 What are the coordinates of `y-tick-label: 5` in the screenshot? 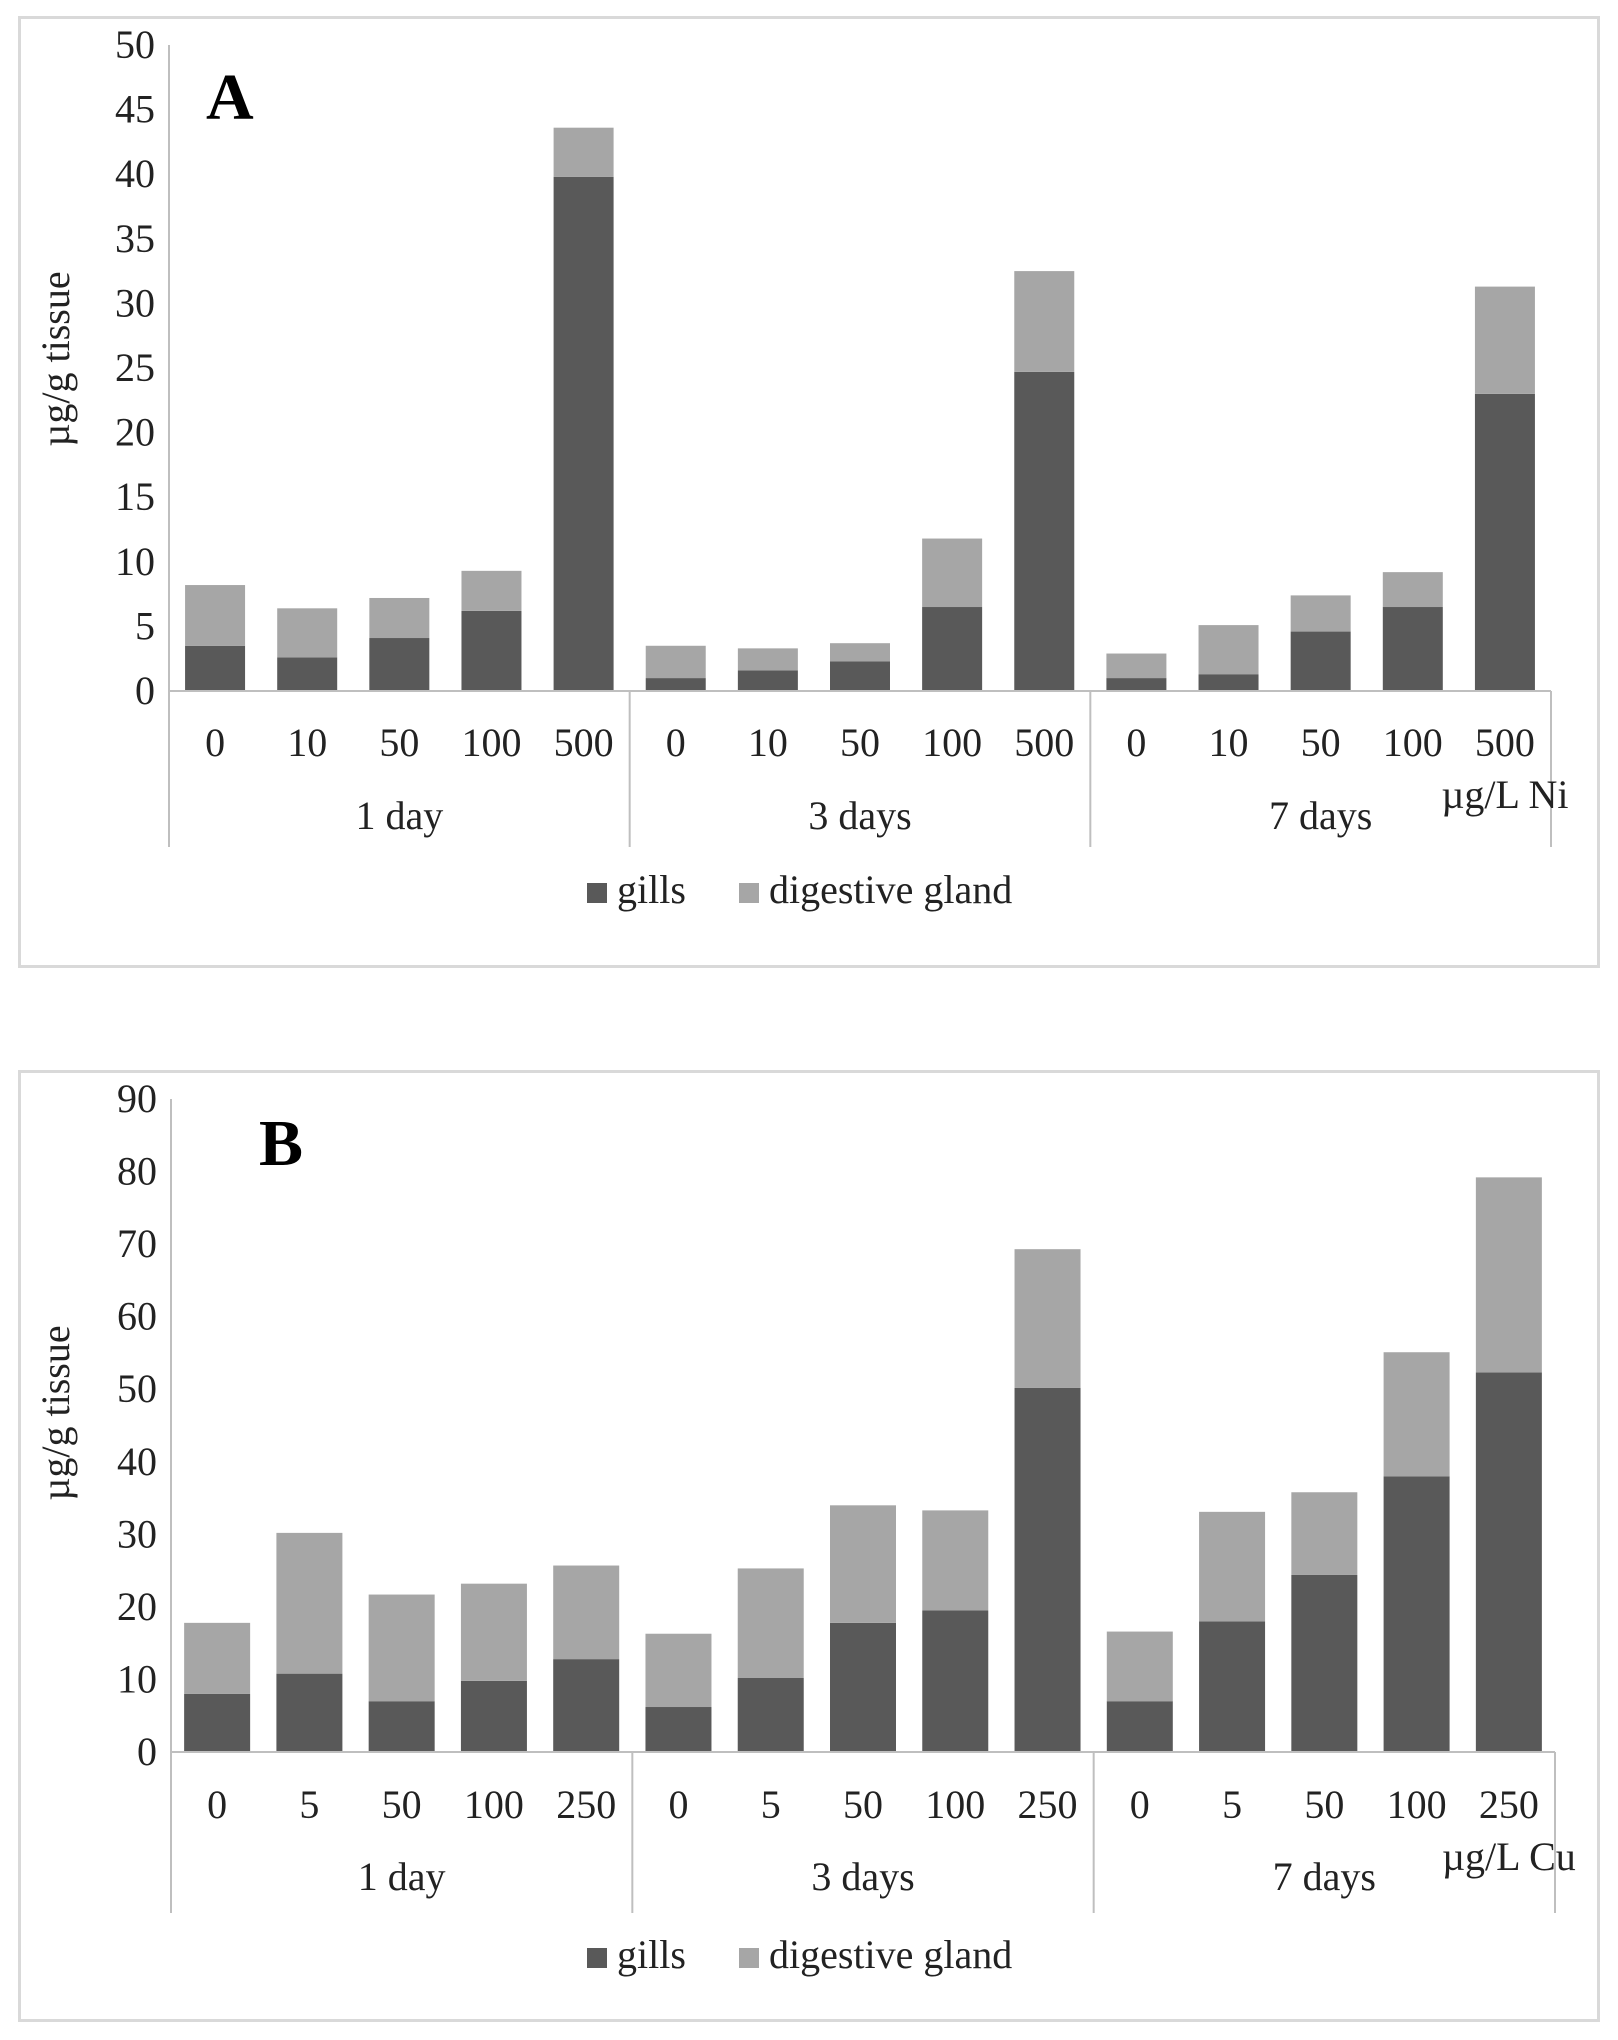 It's located at (145, 625).